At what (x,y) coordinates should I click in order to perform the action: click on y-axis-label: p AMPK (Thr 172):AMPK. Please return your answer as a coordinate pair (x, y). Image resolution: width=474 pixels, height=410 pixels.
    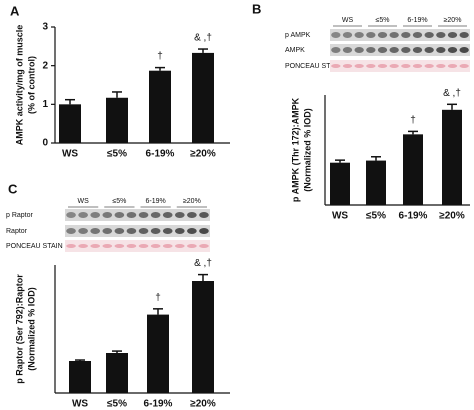
    Looking at the image, I should click on (295, 149).